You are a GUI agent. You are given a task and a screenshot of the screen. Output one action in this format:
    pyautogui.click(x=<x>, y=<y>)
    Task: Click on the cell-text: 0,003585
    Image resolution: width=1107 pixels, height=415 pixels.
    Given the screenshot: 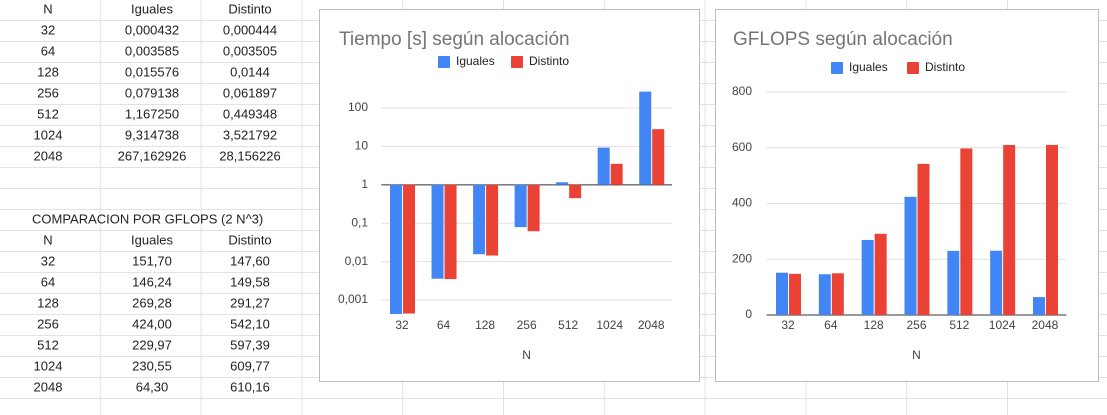 What is the action you would take?
    pyautogui.click(x=152, y=50)
    